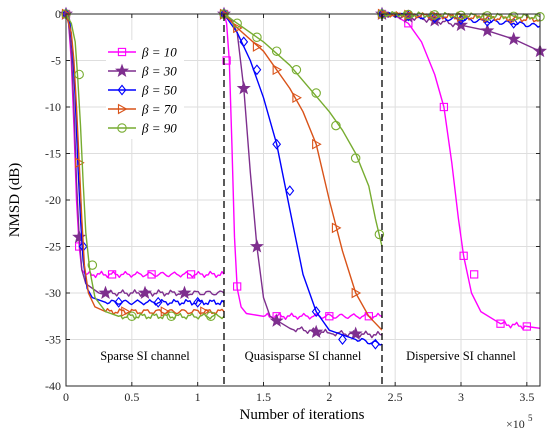 This screenshot has height=438, width=550. Describe the element at coordinates (58, 14) in the screenshot. I see `y-tick-label: 0` at that location.